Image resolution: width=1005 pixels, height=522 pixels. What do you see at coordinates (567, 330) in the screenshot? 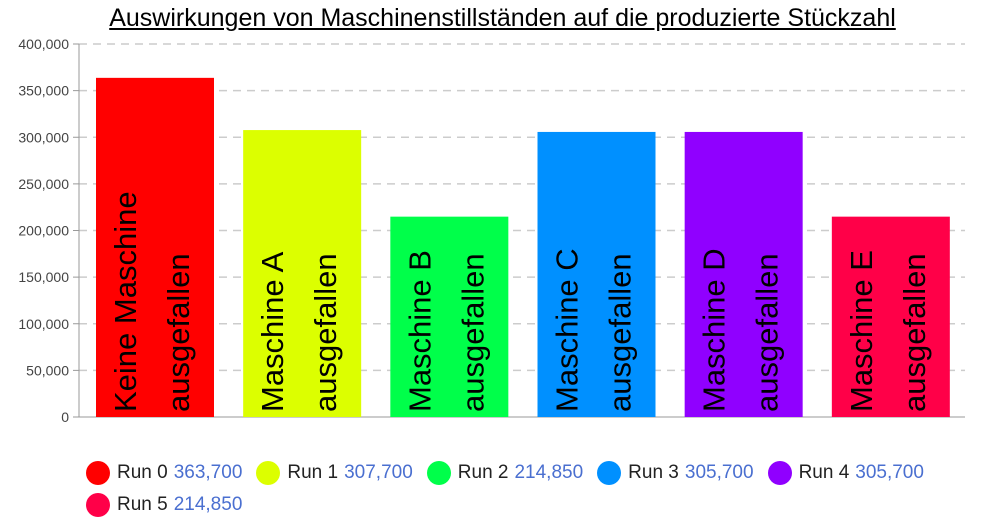
I see `bar-label: Maschine C` at bounding box center [567, 330].